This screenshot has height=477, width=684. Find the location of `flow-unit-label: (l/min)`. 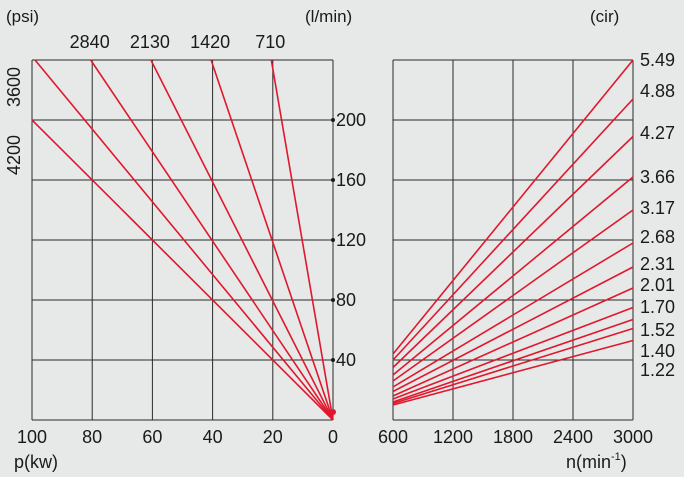

flow-unit-label: (l/min) is located at coordinates (328, 16).